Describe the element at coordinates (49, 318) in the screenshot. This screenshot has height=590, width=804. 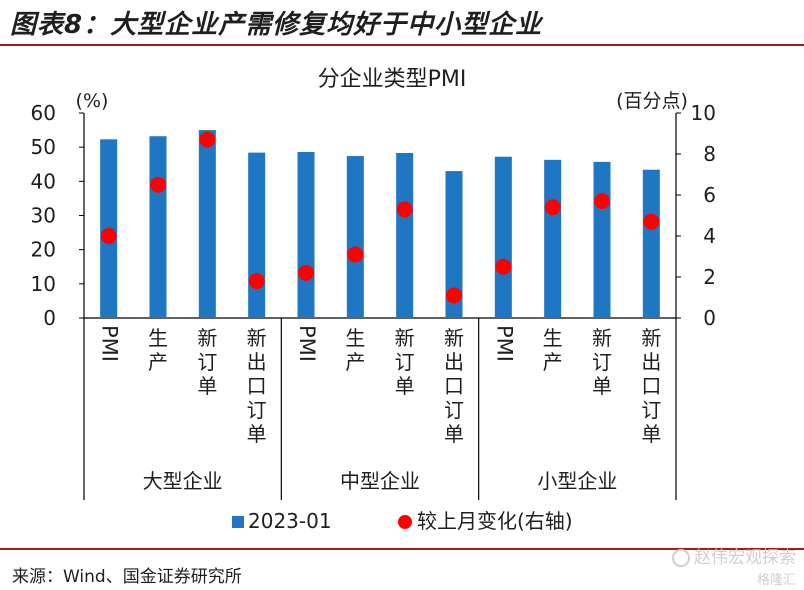
I see `left-tick-label: 0` at that location.